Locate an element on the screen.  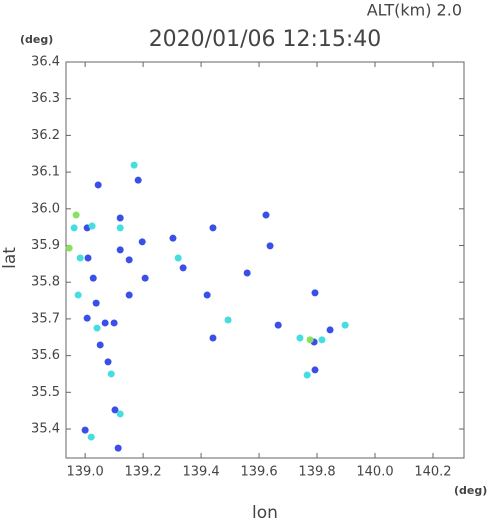
y-tick-label: 35.5 is located at coordinates (45, 392).